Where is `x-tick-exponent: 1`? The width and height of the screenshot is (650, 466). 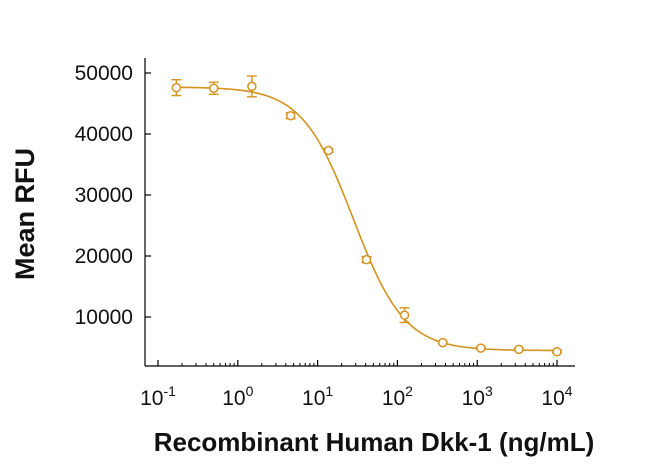 x-tick-exponent: 1 is located at coordinates (329, 391).